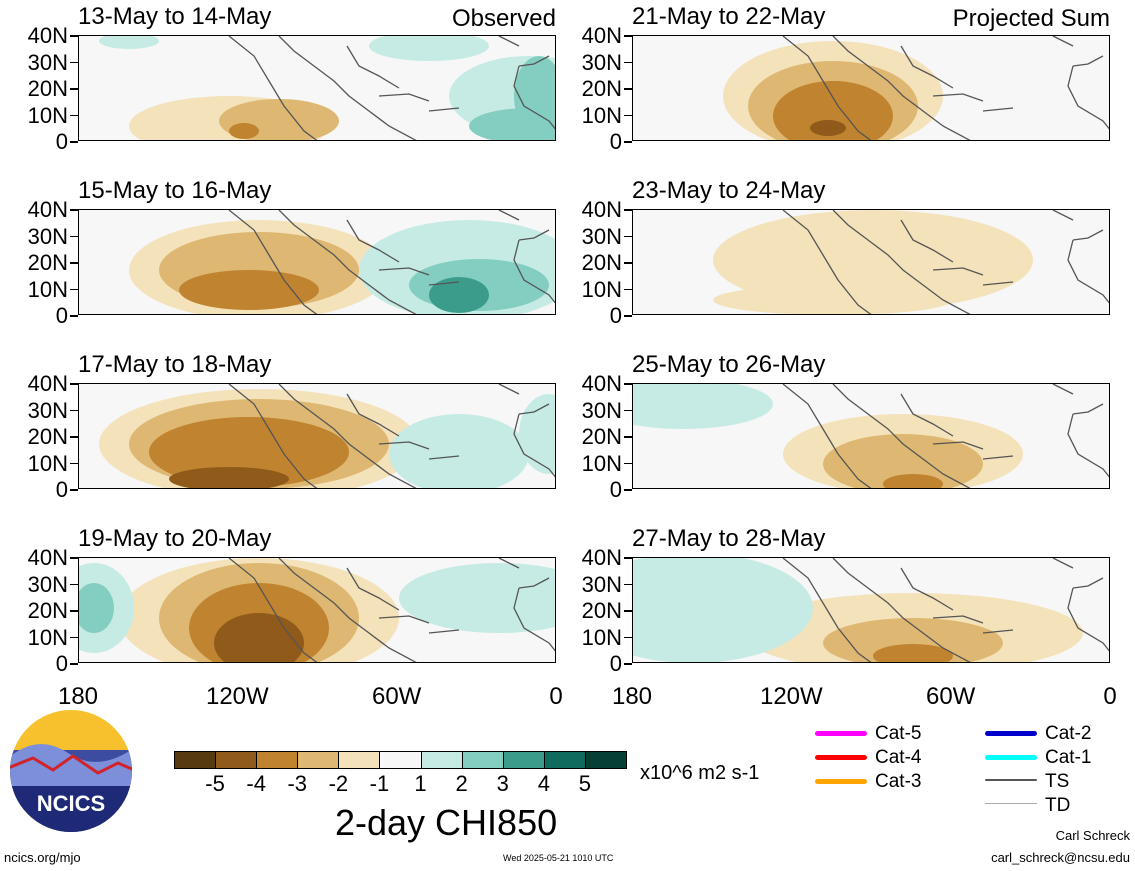 The height and width of the screenshot is (871, 1135). I want to click on ncics-logo: NCICS, so click(71, 771).